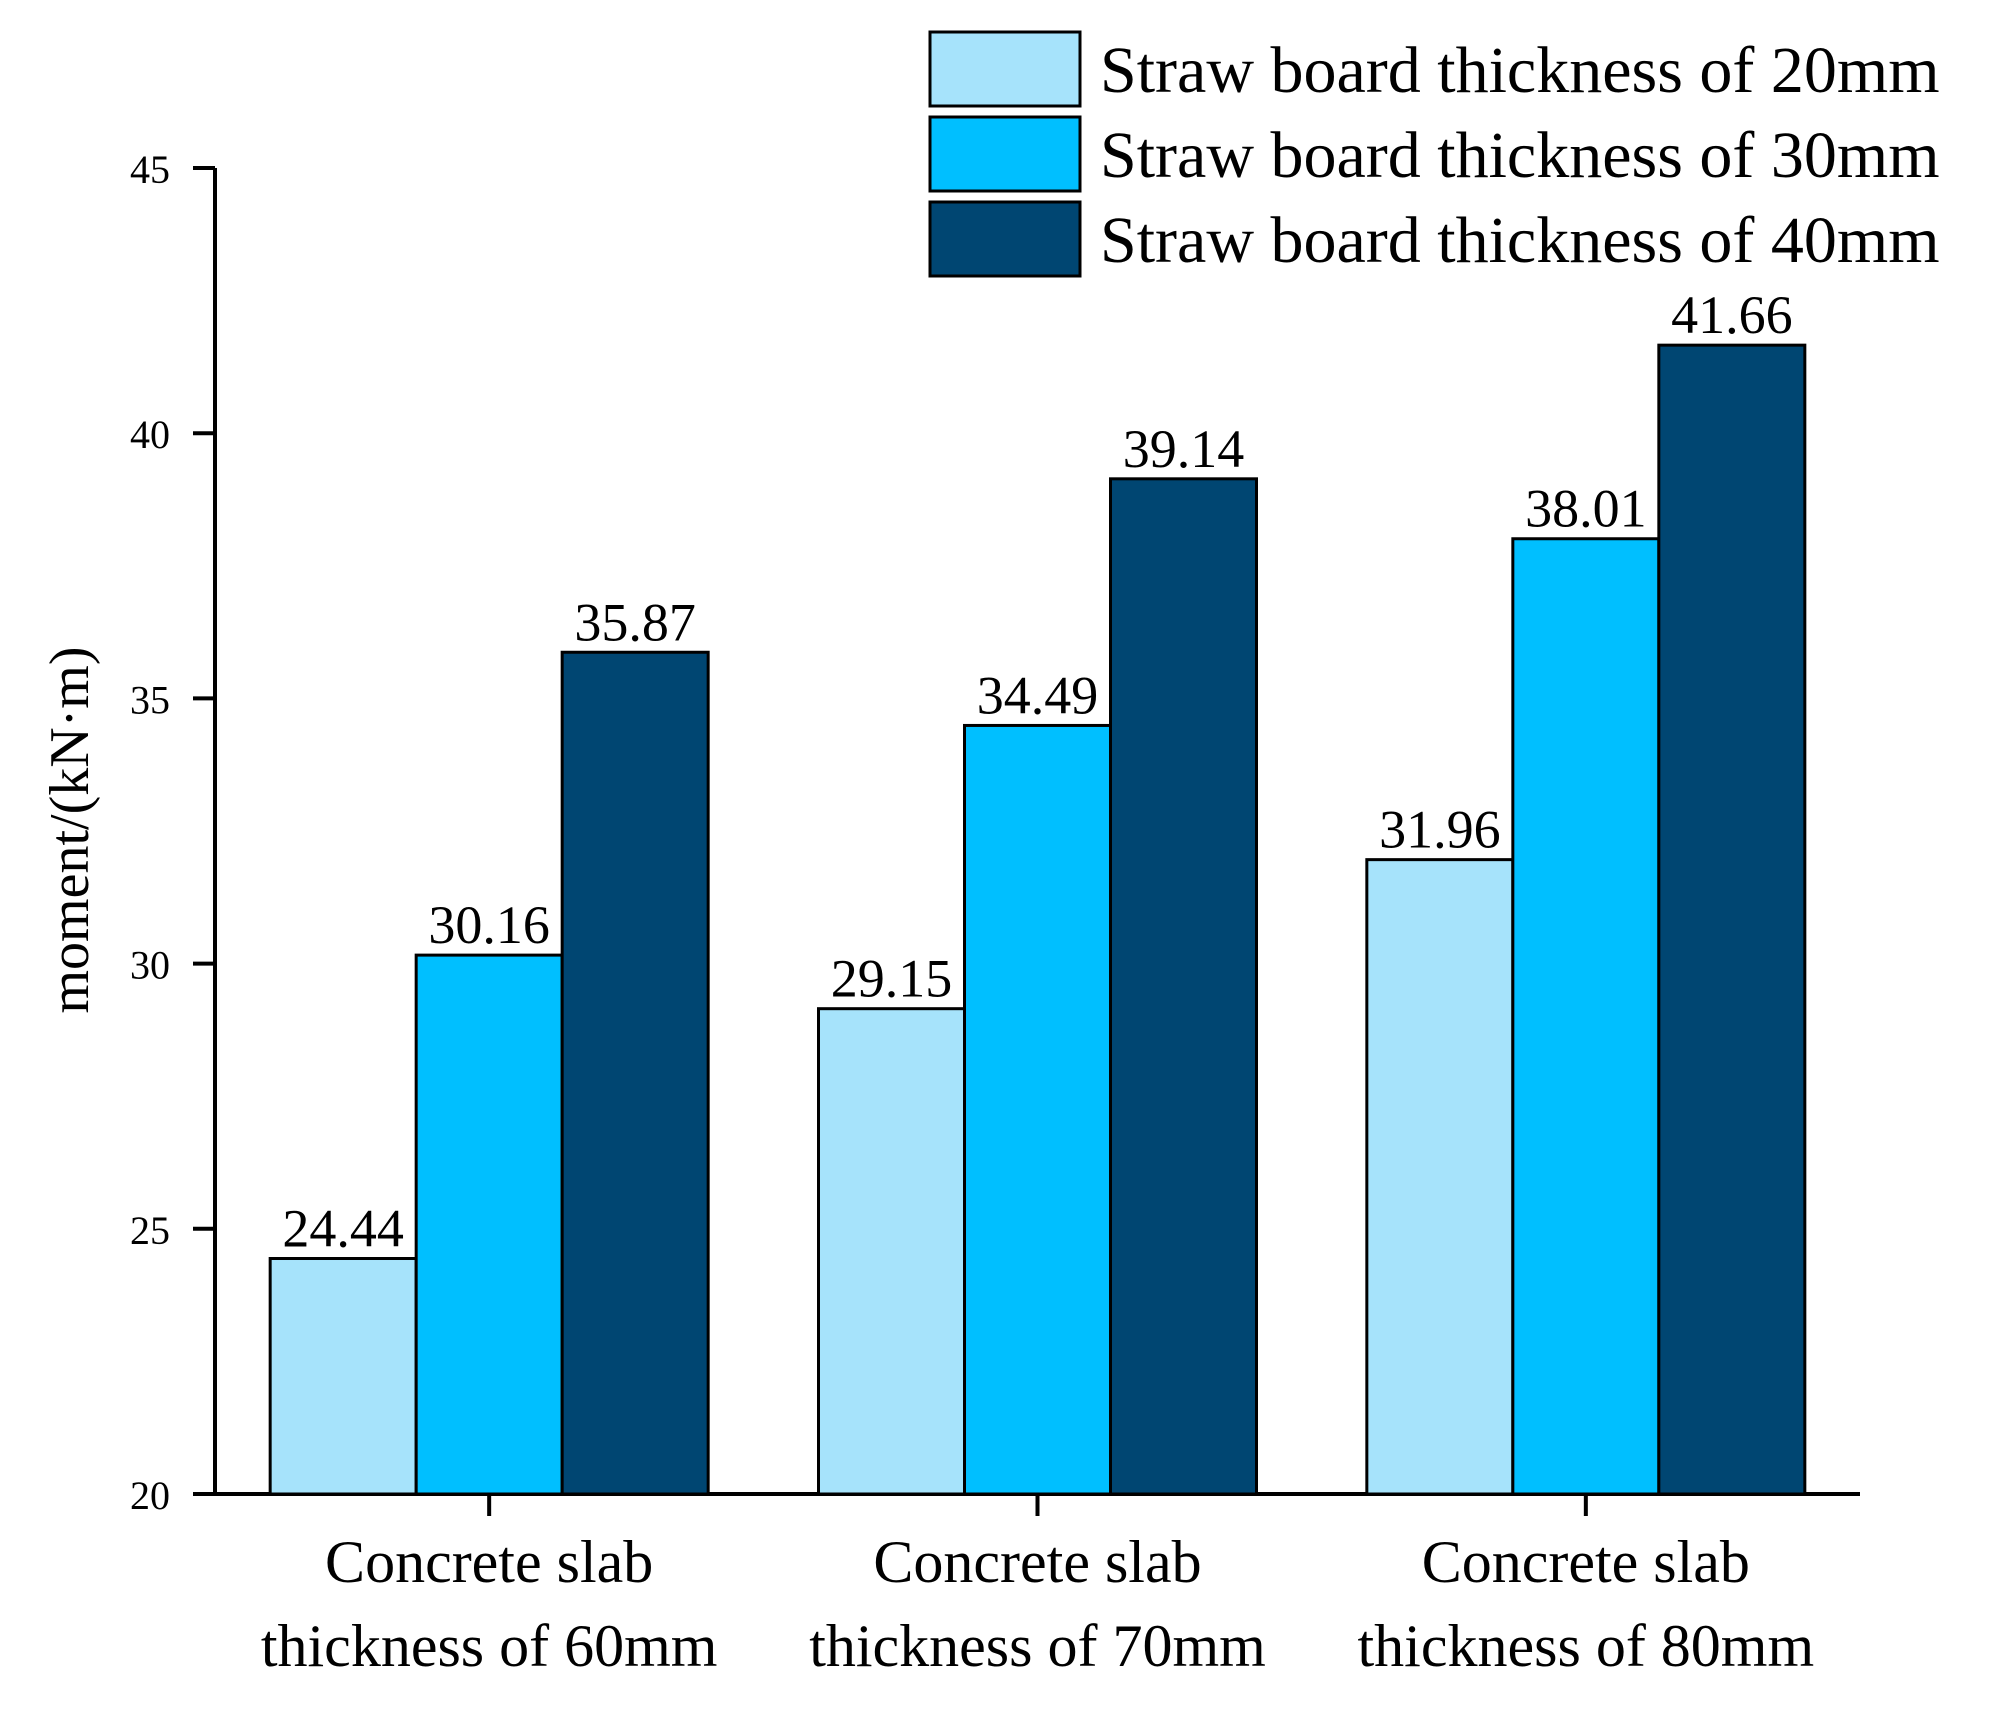 The image size is (1995, 1716). Describe the element at coordinates (1038, 695) in the screenshot. I see `bar-value-label: 34.49` at that location.